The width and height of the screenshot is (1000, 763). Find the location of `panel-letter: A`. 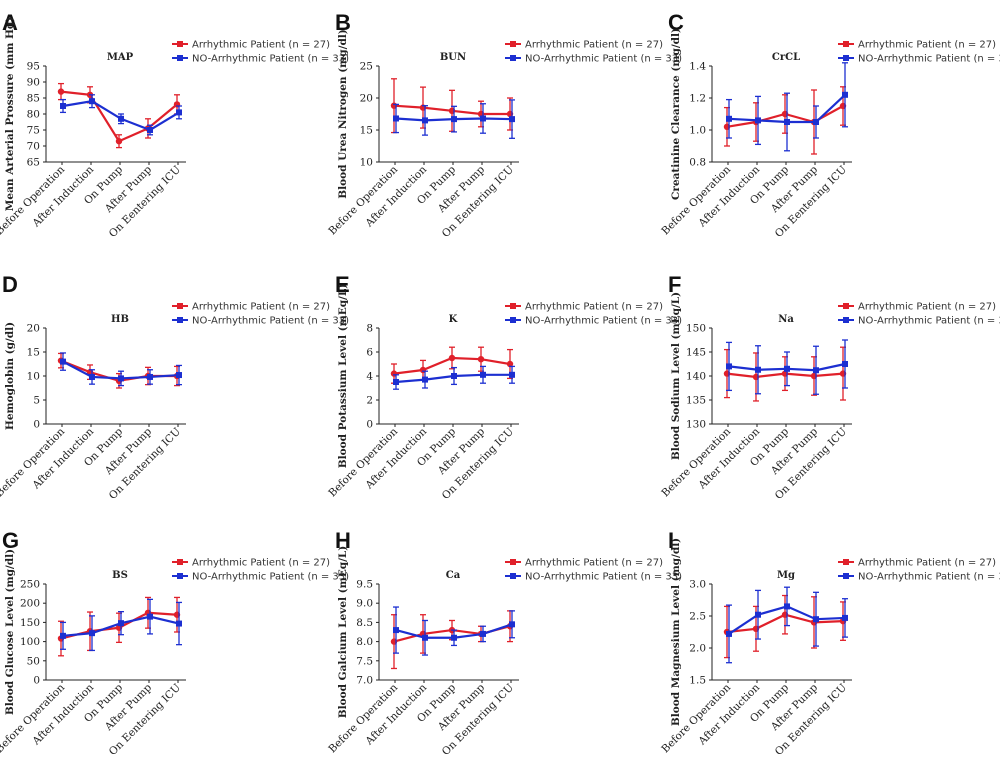

panel-letter: A is located at coordinates (10, 22).